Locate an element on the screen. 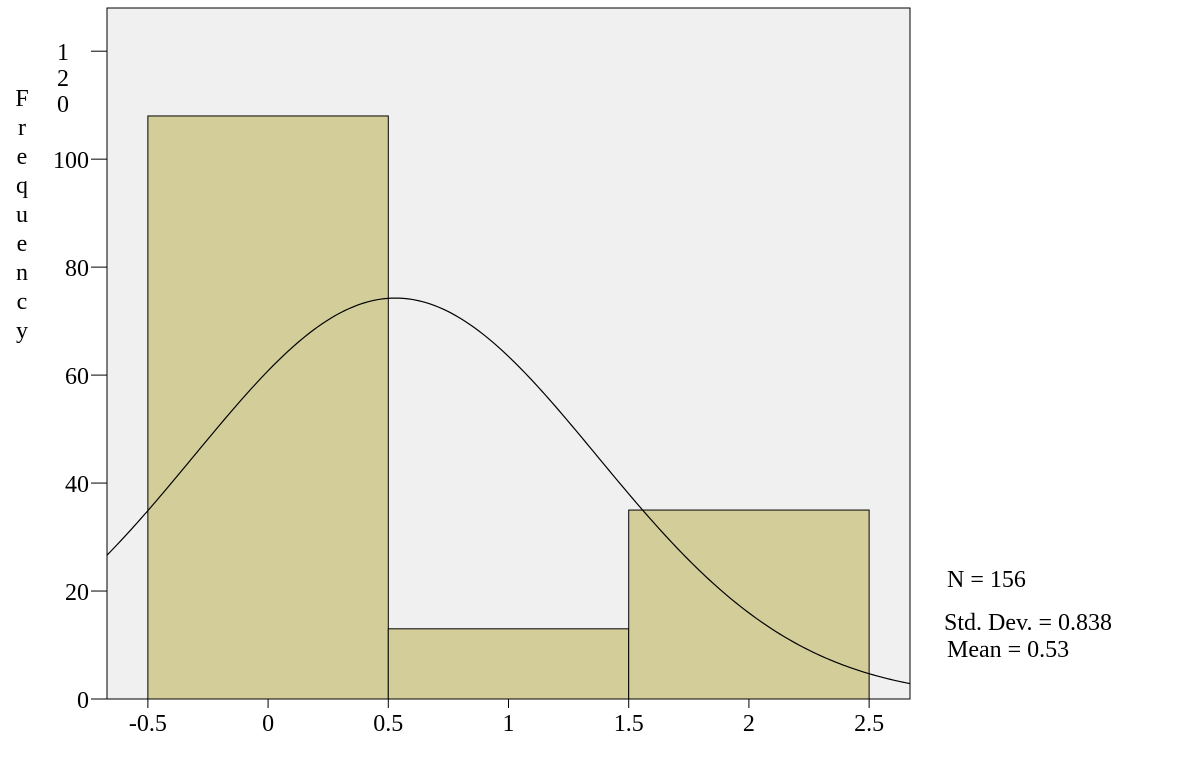 The height and width of the screenshot is (759, 1179). stat-std-dev: Std. Dev. = 0.838 is located at coordinates (1028, 623).